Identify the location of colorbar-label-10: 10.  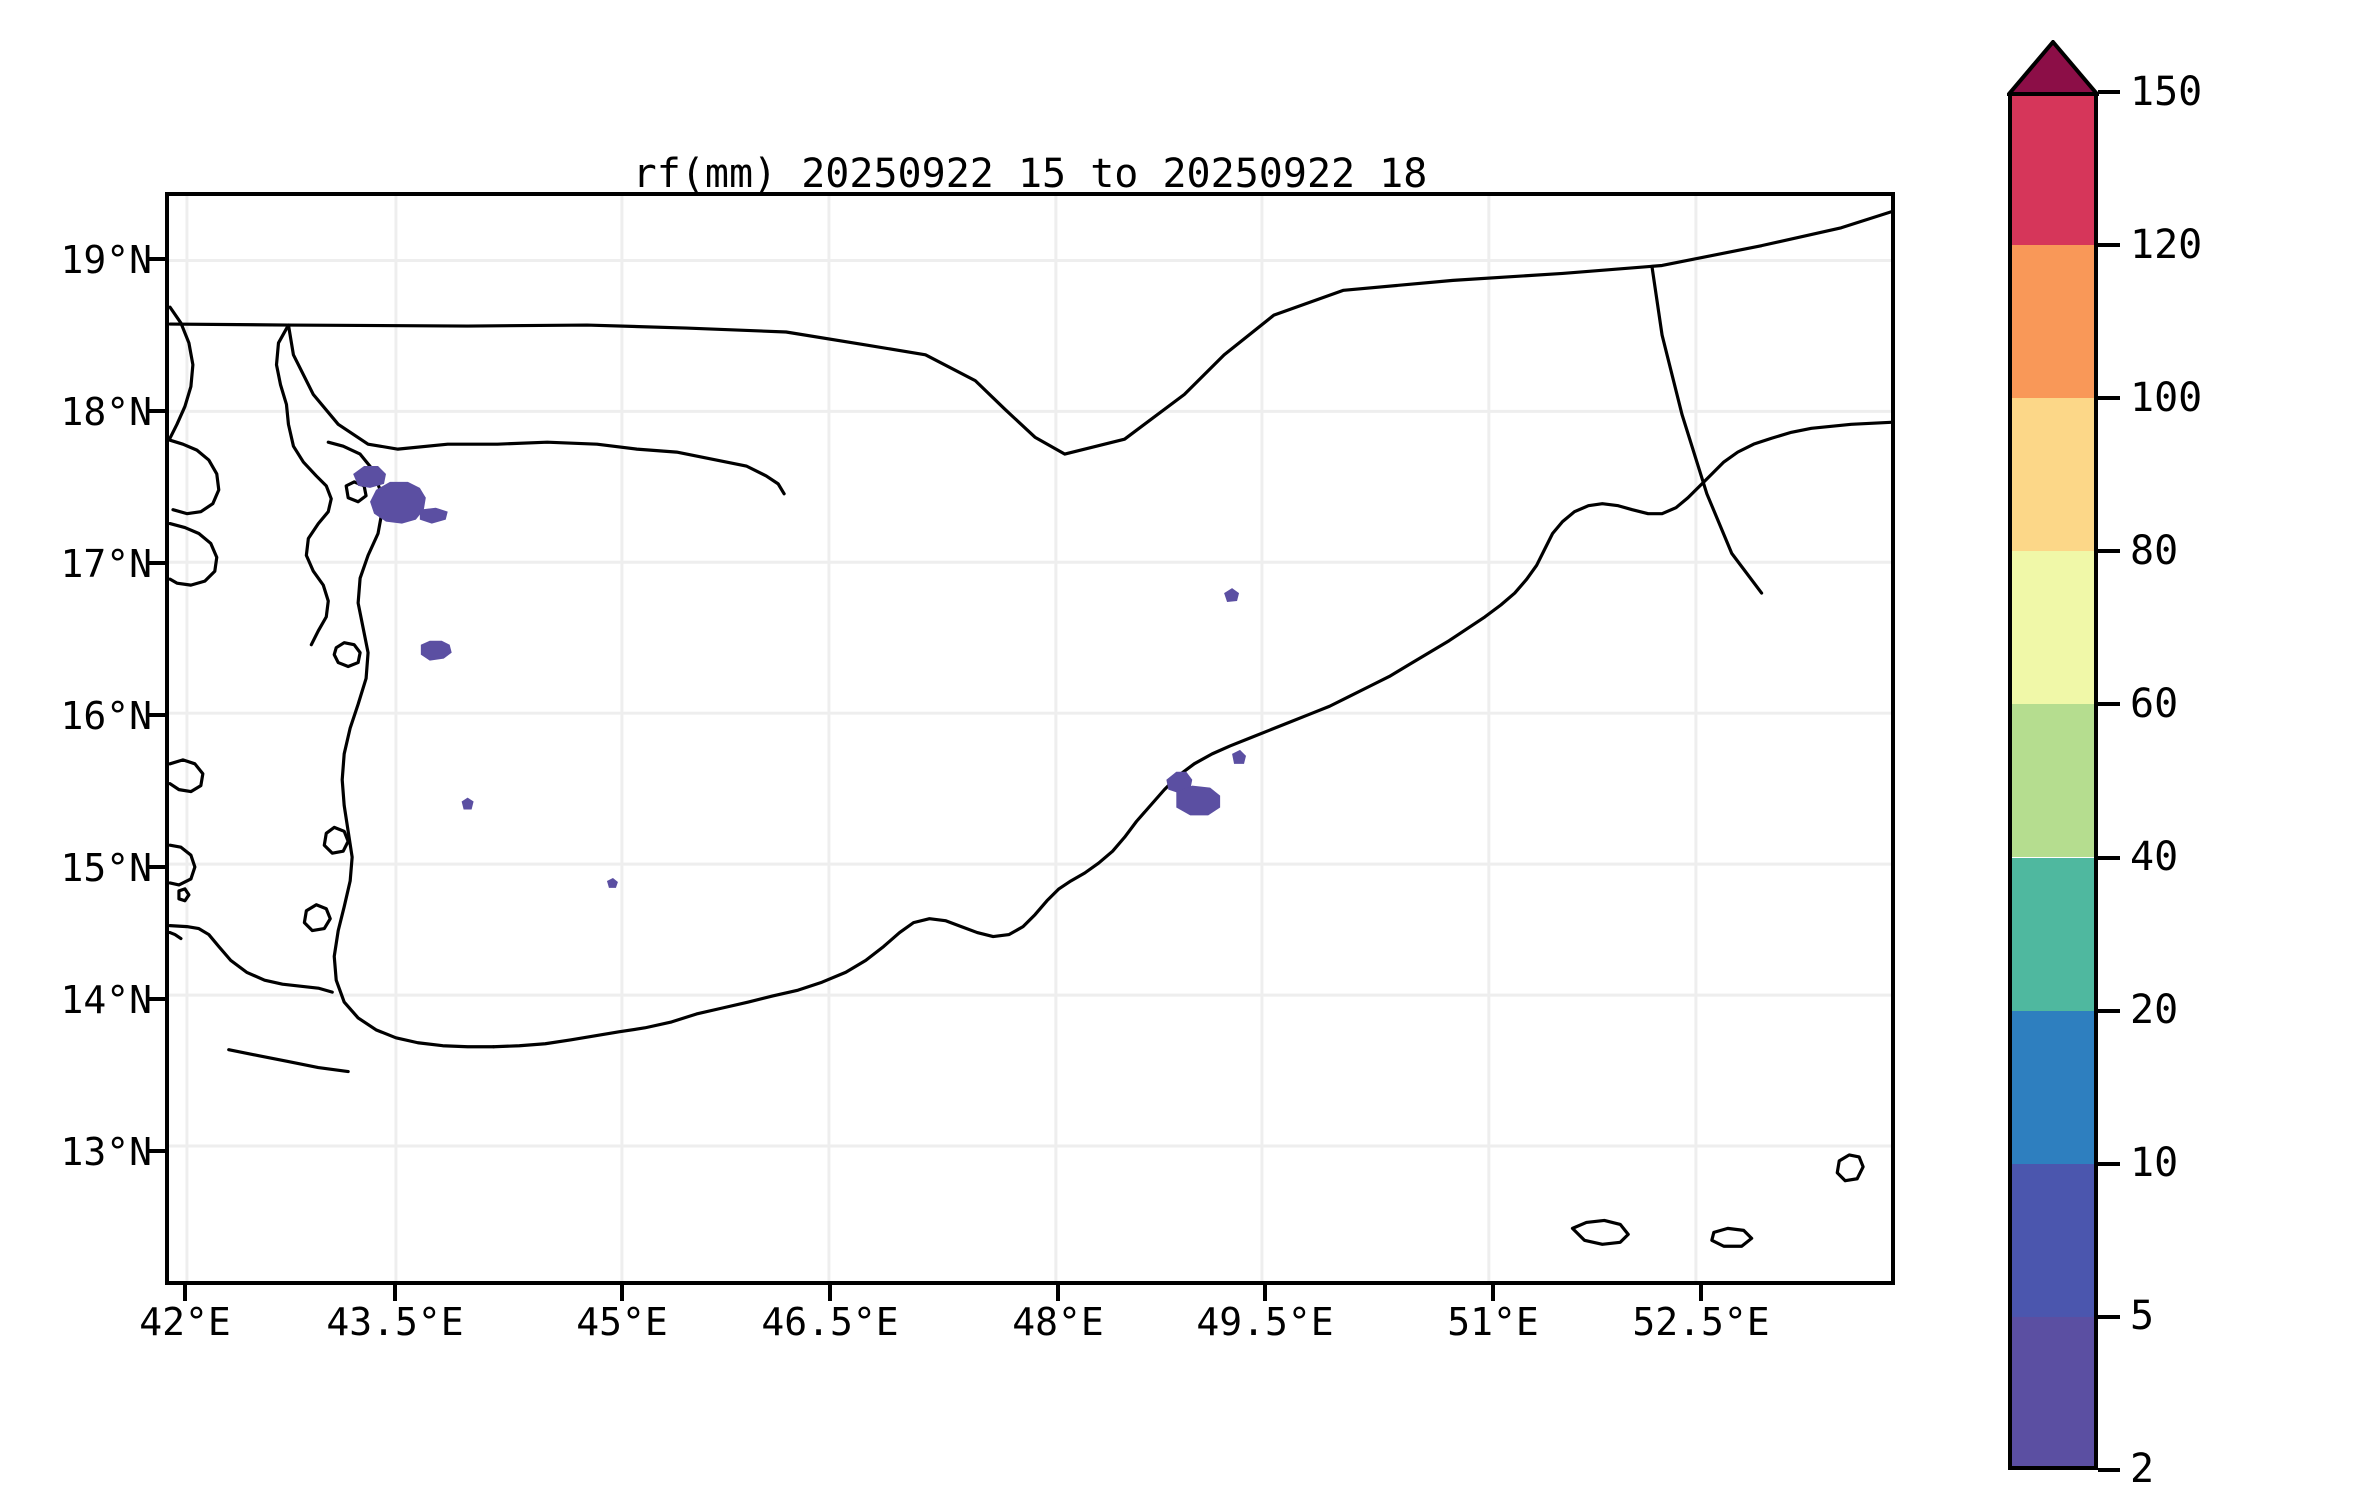
(2154, 1163).